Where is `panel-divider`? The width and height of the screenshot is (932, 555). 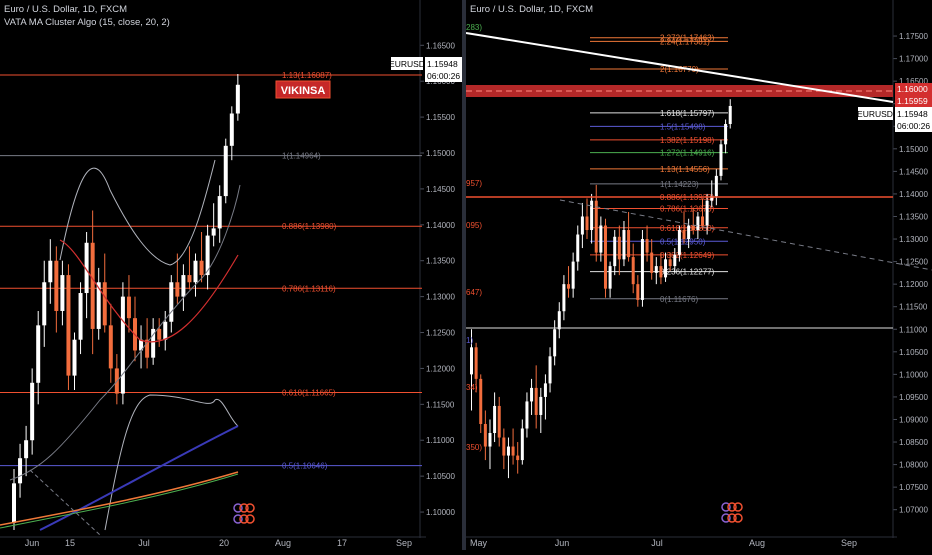
panel-divider is located at coordinates (464, 275).